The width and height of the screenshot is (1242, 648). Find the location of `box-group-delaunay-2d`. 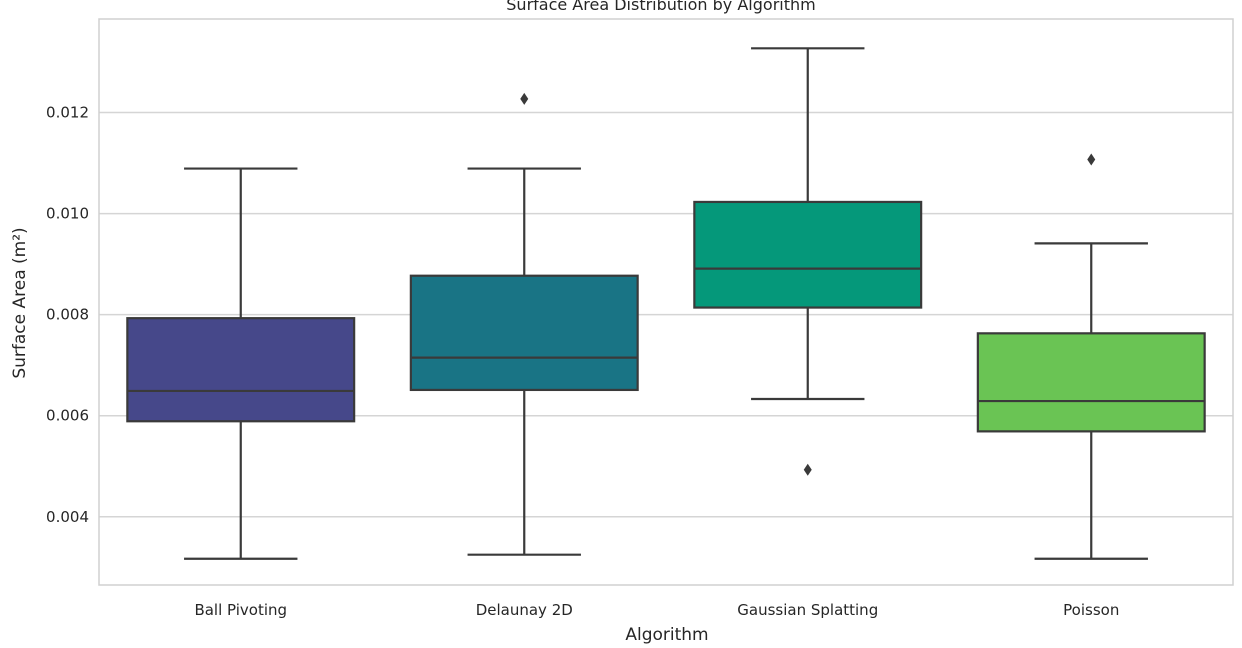

box-group-delaunay-2d is located at coordinates (524, 324).